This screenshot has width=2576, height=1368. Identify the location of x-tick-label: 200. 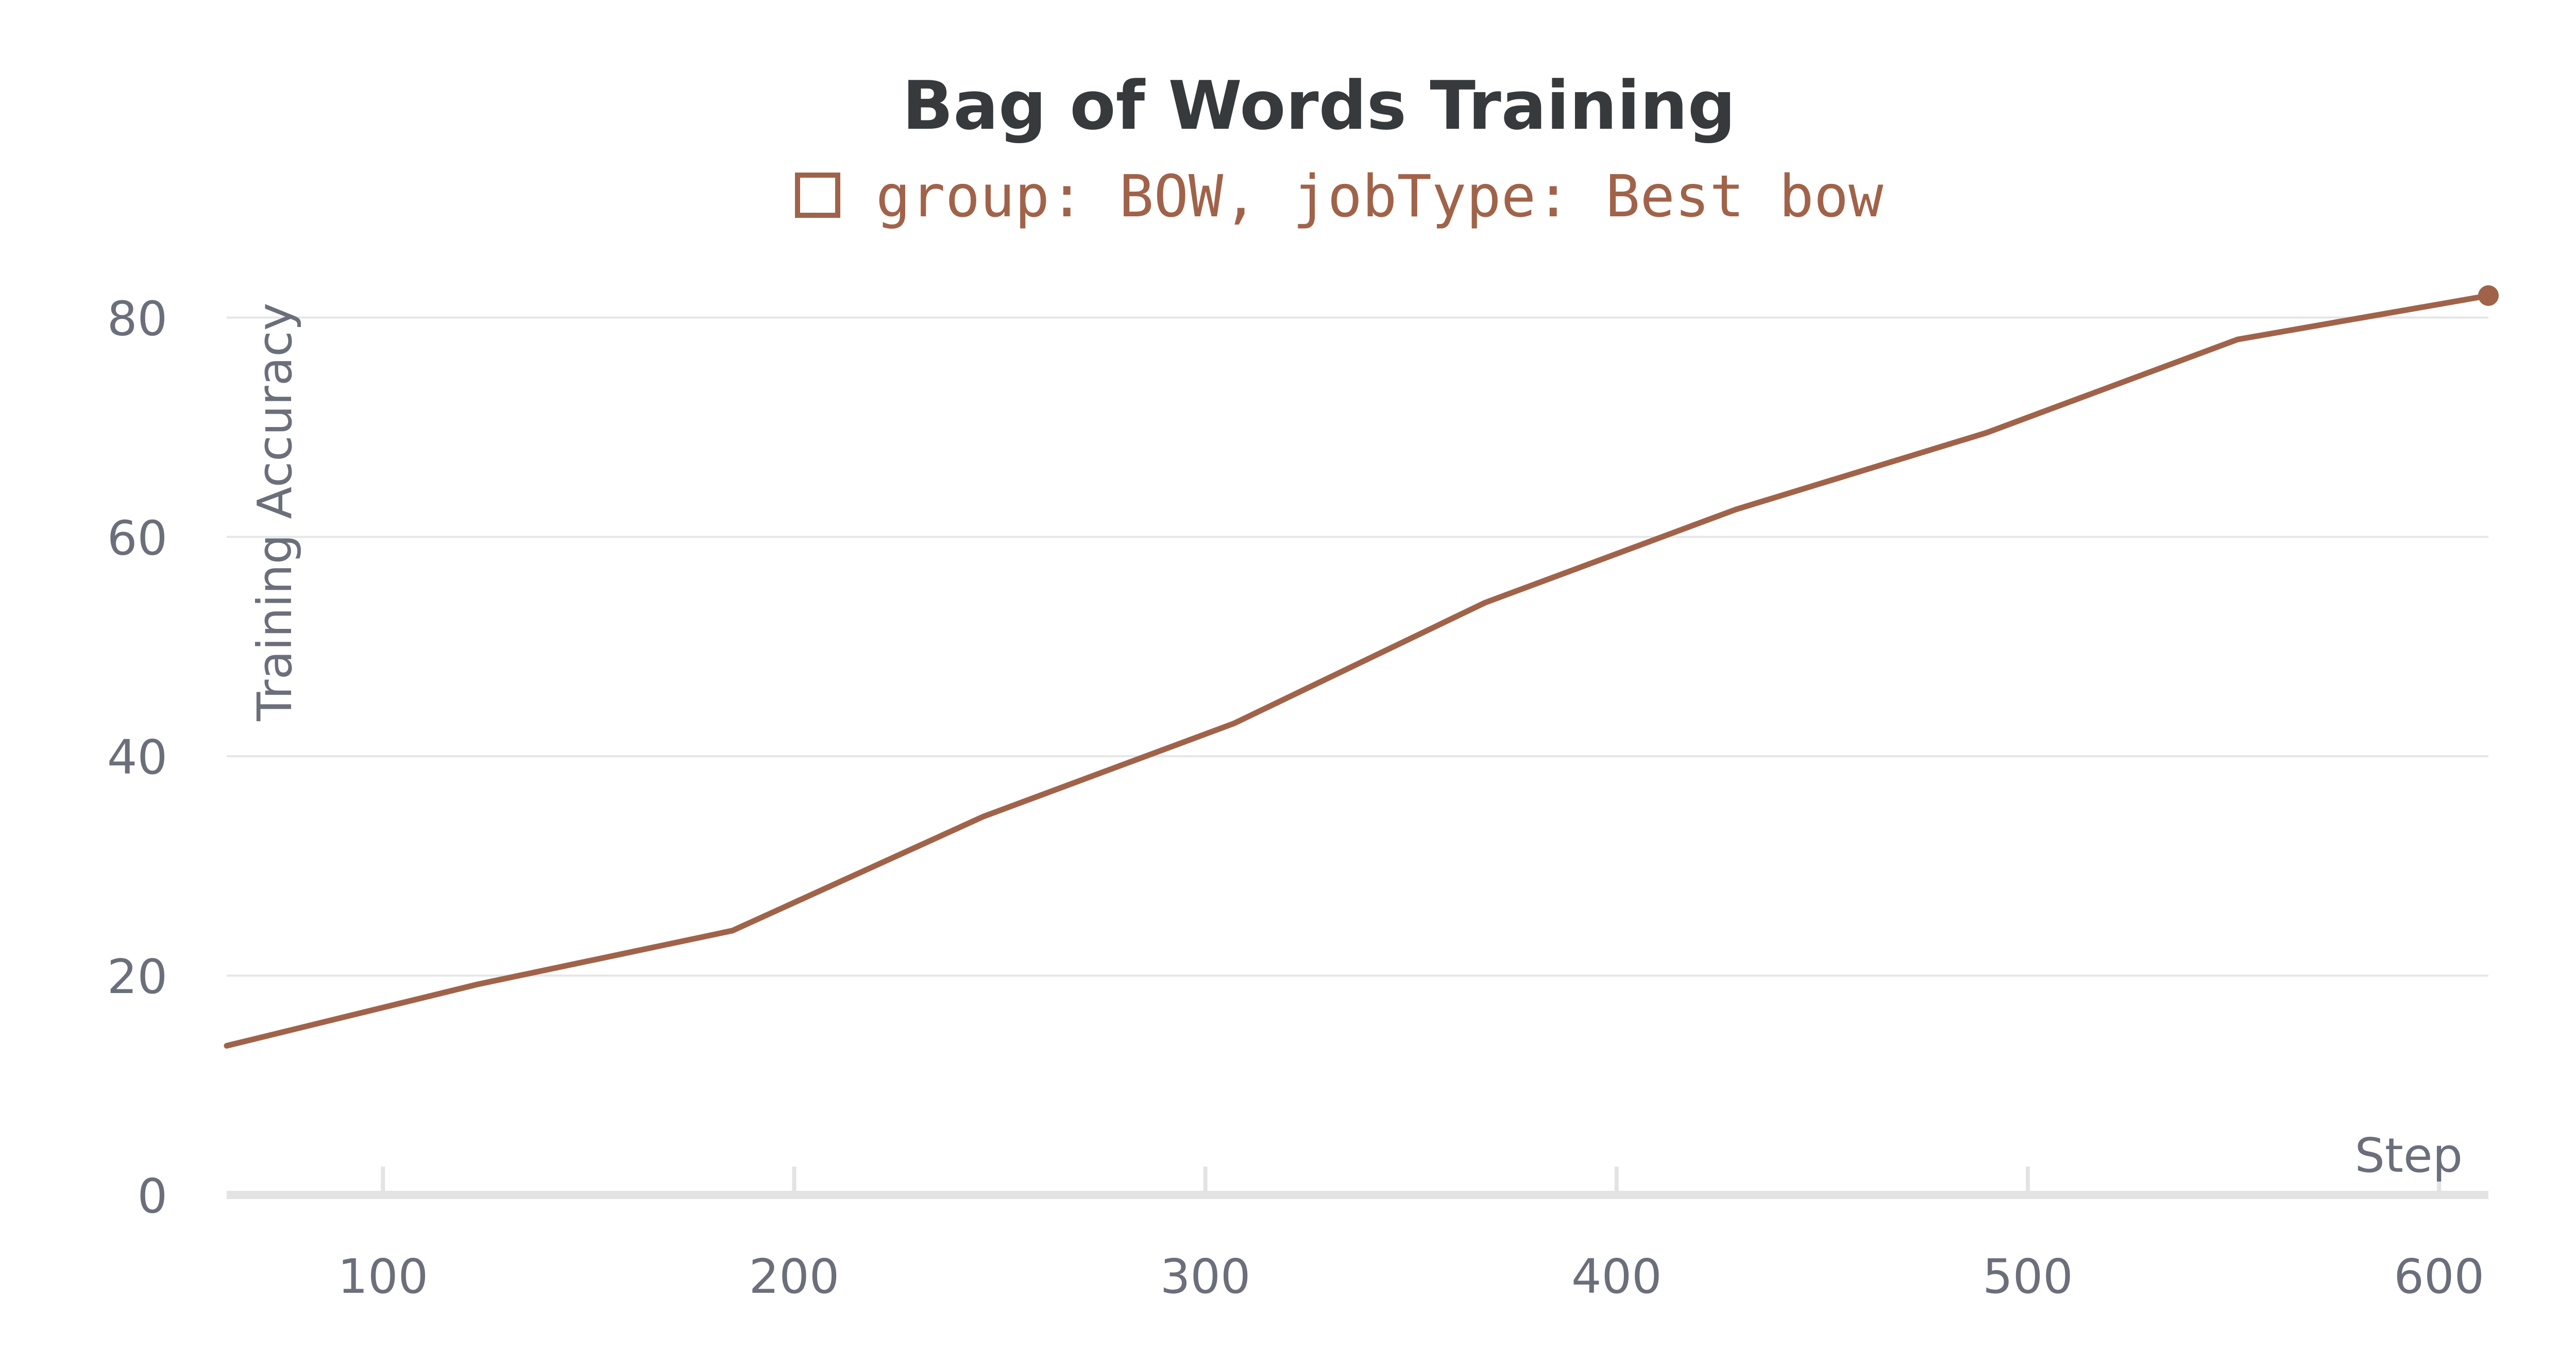
(794, 1276).